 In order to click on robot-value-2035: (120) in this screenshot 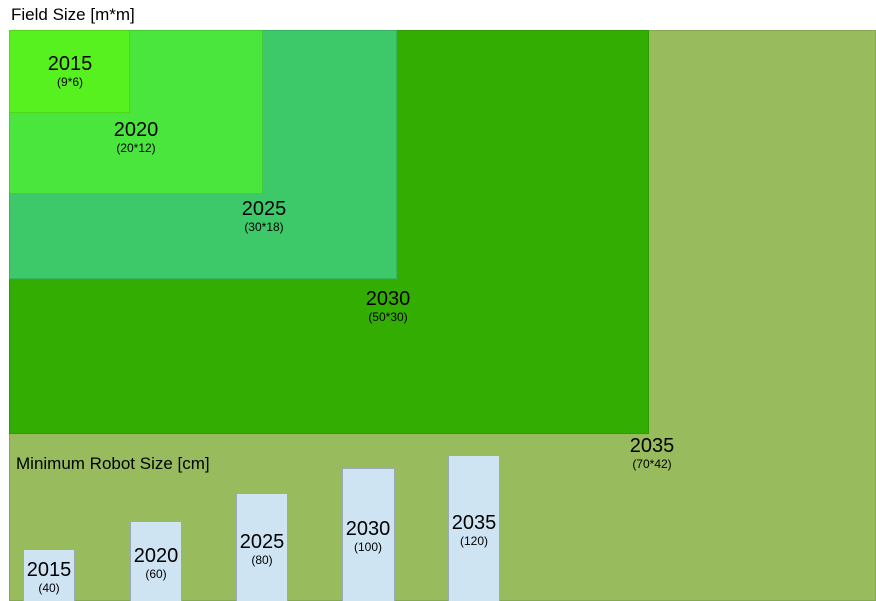, I will do `click(473, 541)`.